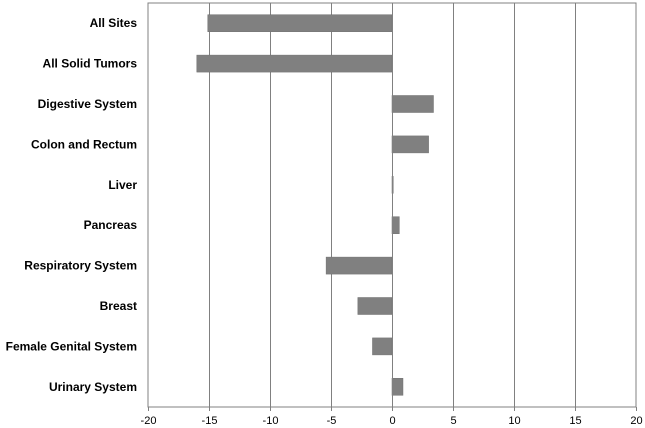  I want to click on x-tick-label: 5, so click(453, 421).